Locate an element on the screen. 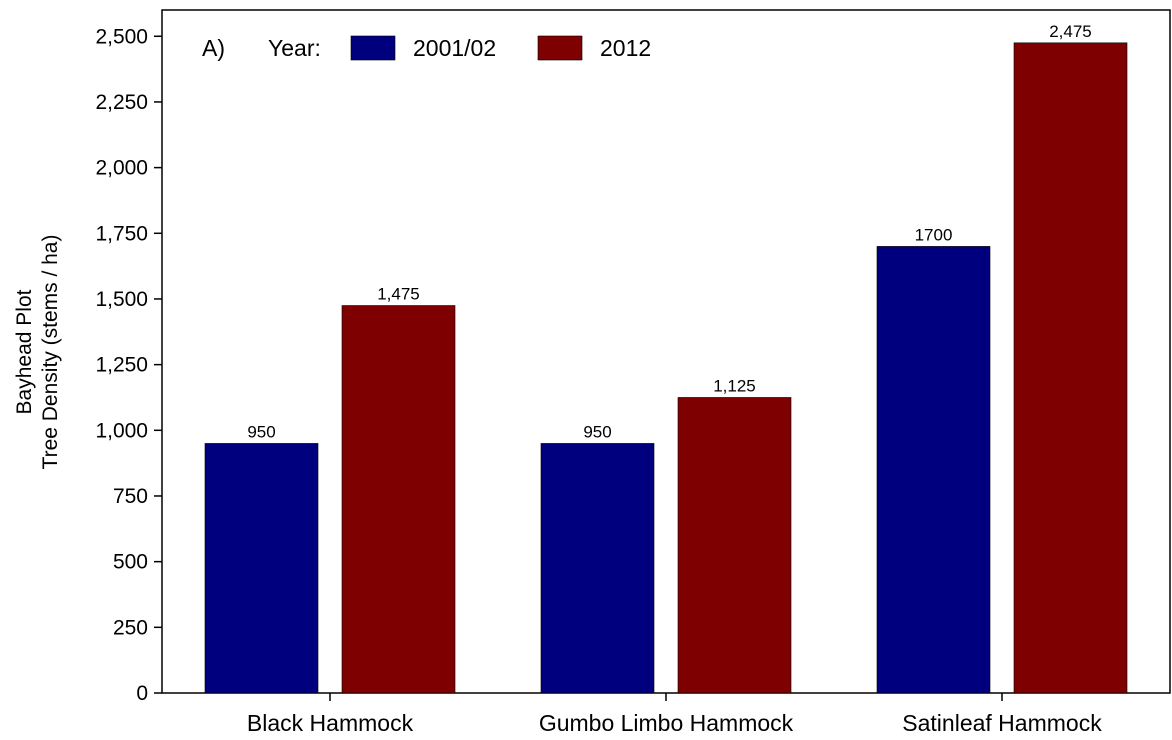  y-tick-label: 1,500 is located at coordinates (121, 299).